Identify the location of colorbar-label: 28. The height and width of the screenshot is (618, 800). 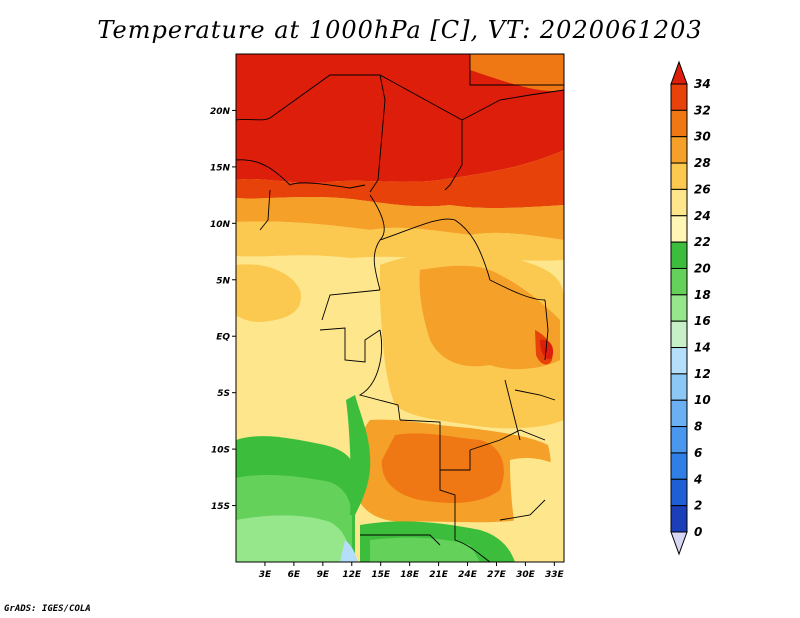
(702, 163).